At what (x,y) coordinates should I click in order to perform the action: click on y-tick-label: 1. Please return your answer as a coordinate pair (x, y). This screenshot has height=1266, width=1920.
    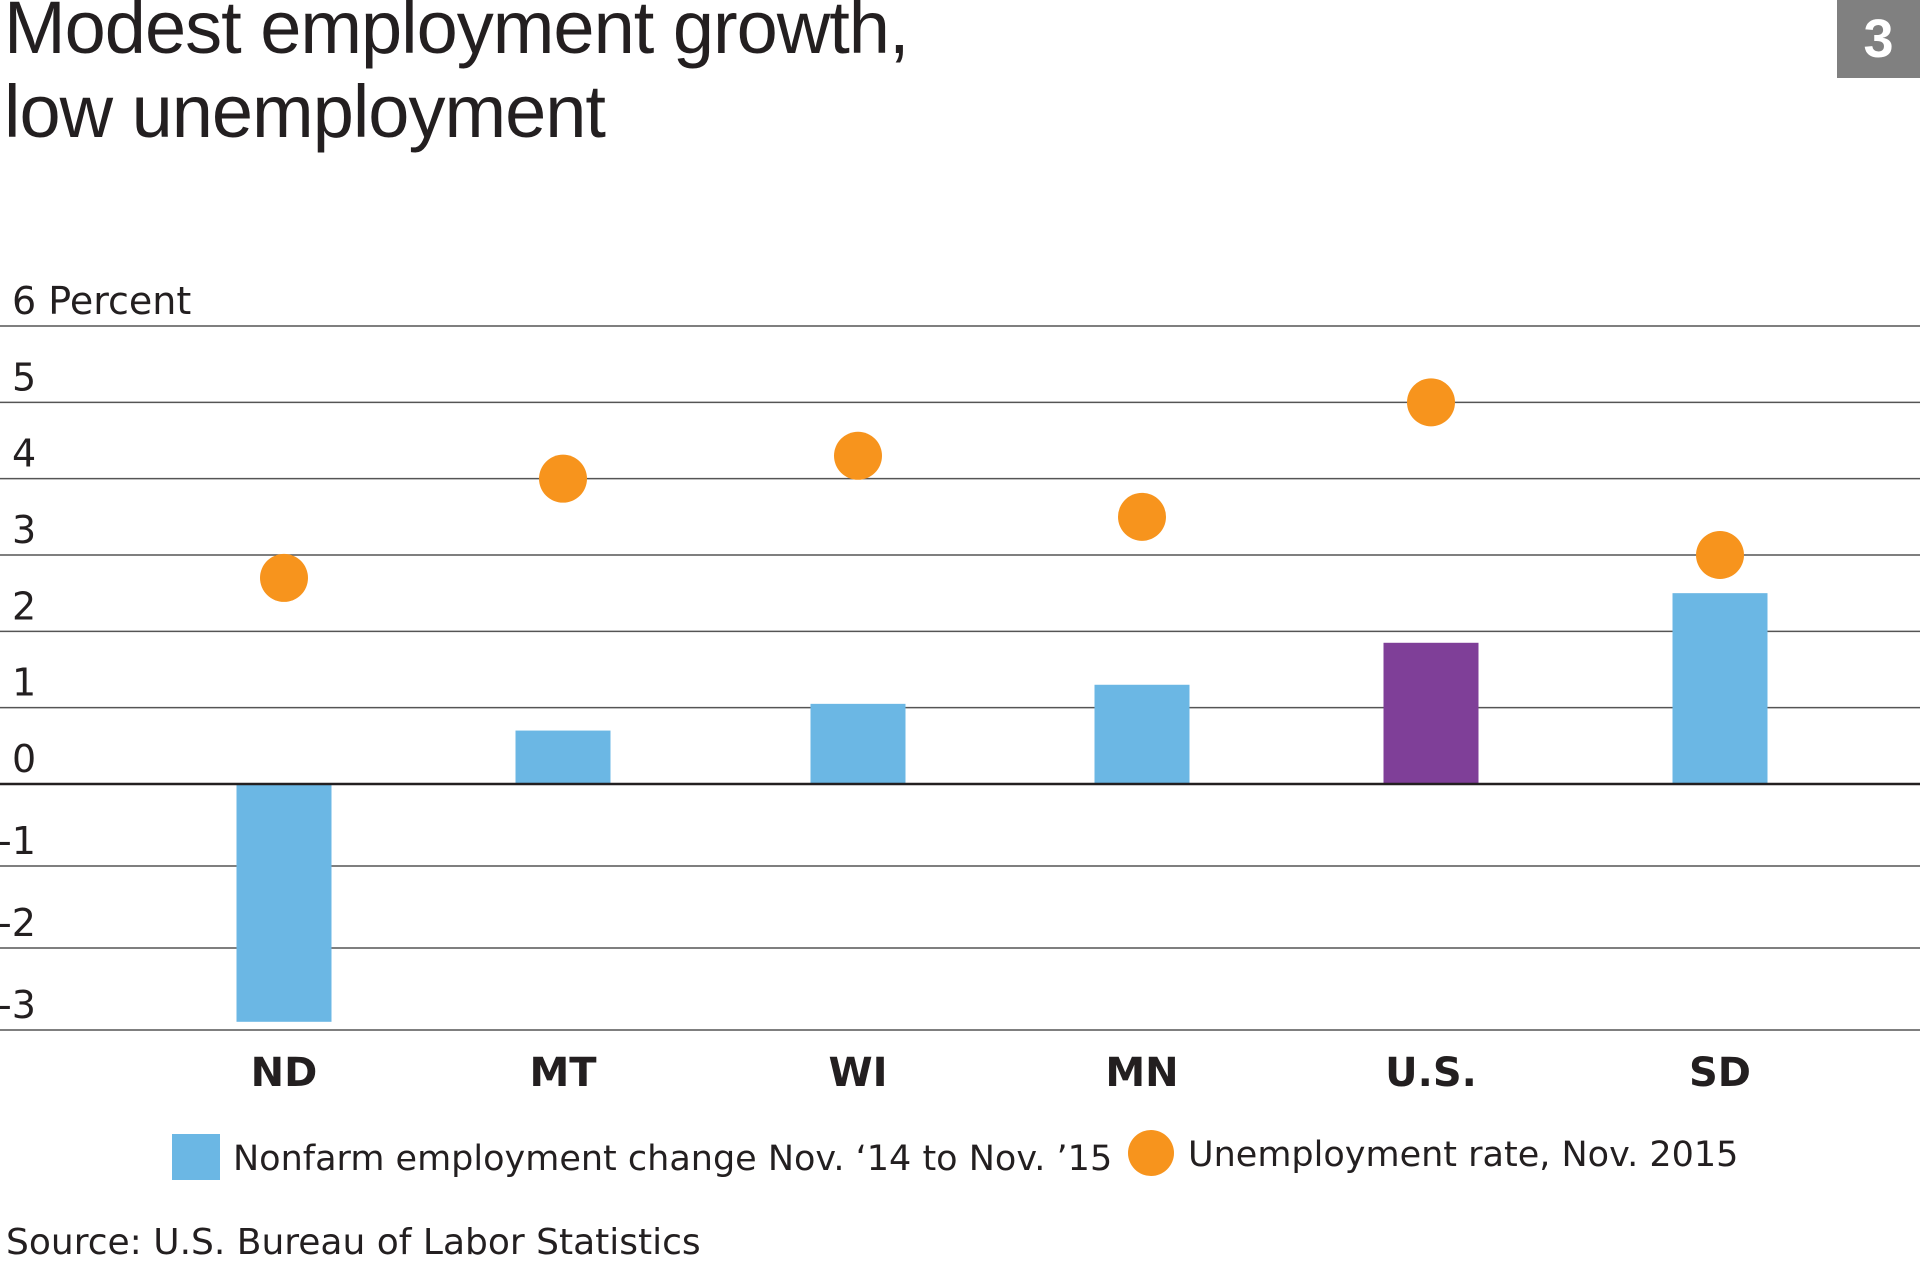
    Looking at the image, I should click on (24, 683).